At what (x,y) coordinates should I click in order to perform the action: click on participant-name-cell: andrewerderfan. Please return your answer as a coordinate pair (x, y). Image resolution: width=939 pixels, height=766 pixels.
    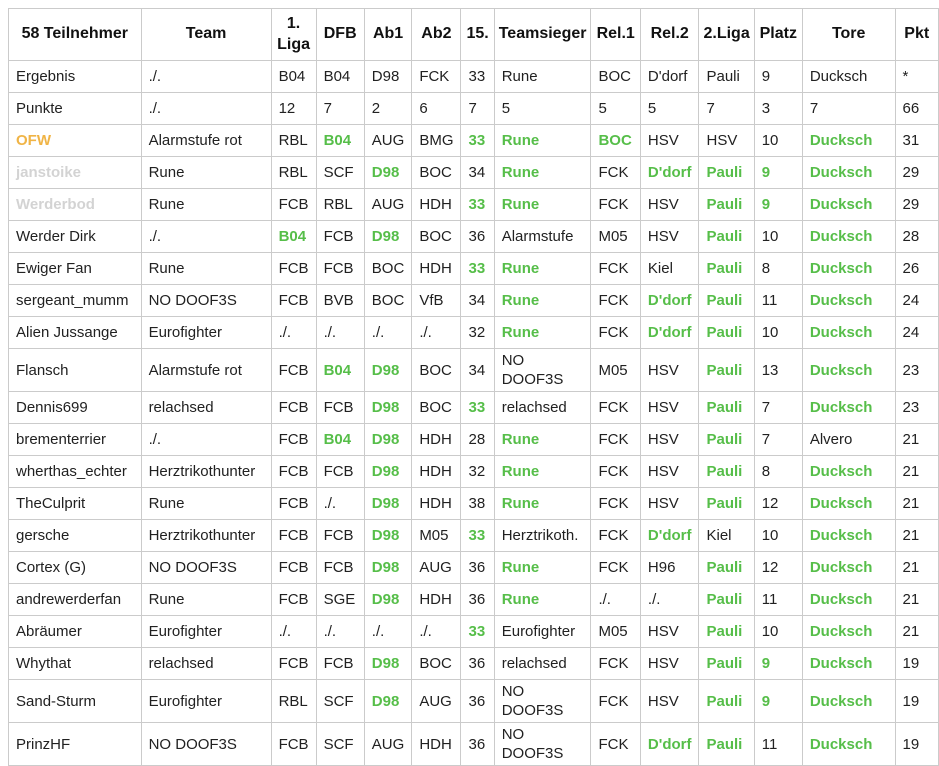
    Looking at the image, I should click on (75, 599).